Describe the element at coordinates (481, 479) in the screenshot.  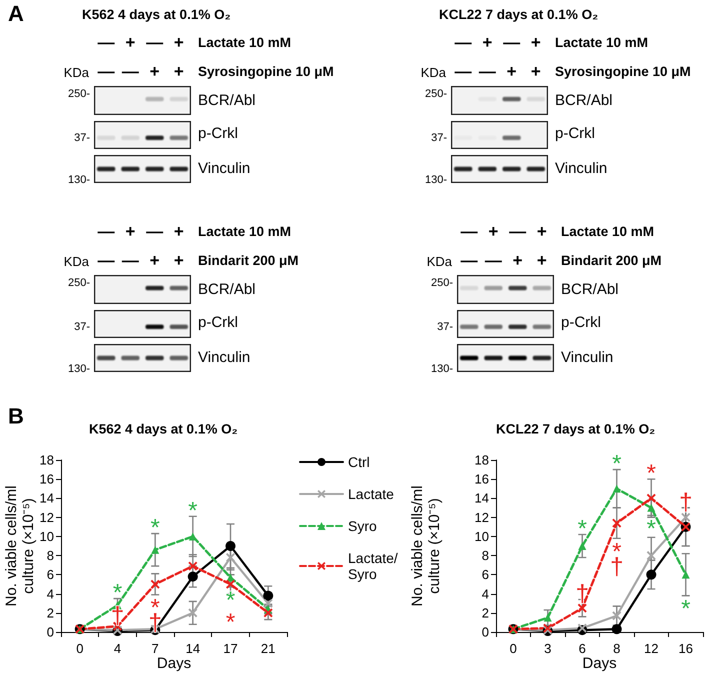
I see `y-tick-label: 16` at that location.